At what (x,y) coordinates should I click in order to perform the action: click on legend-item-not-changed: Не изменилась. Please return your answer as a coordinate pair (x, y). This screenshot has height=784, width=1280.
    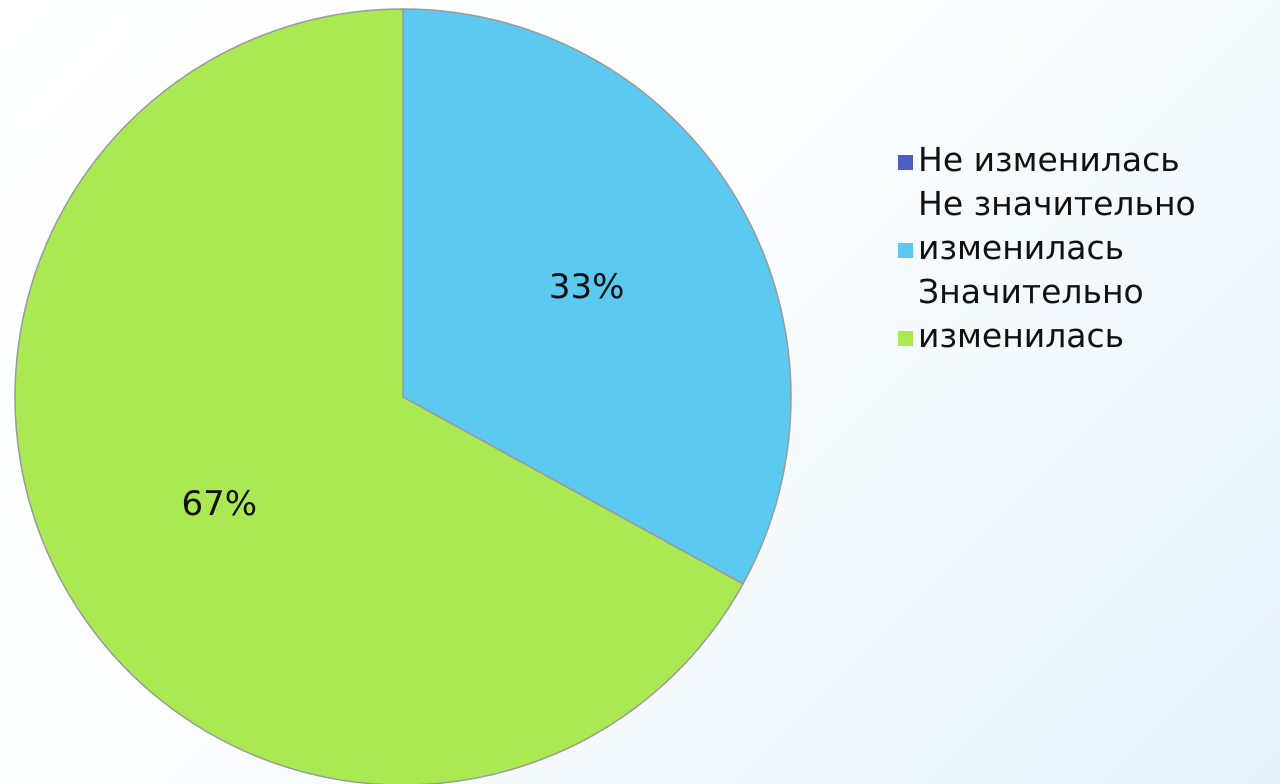
    Looking at the image, I should click on (1088, 160).